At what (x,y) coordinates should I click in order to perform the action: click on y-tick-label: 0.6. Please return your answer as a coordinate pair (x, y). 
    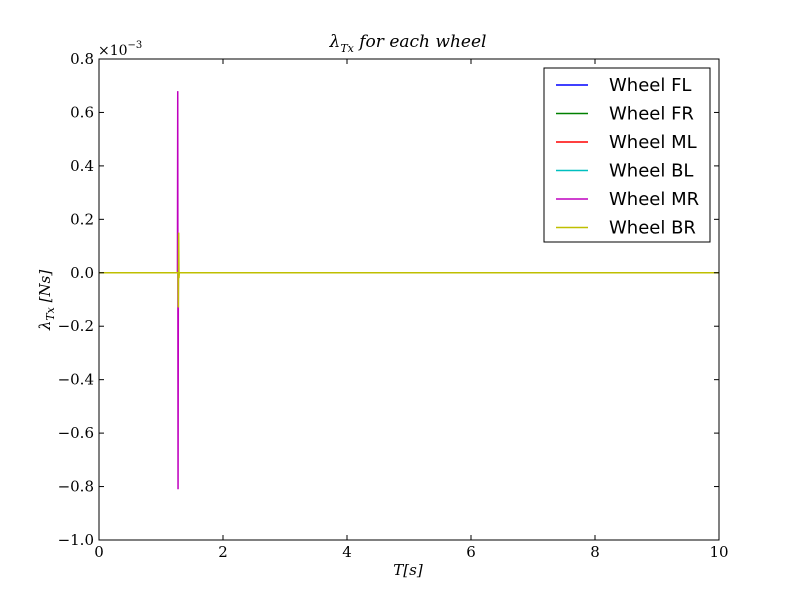
    Looking at the image, I should click on (82, 112).